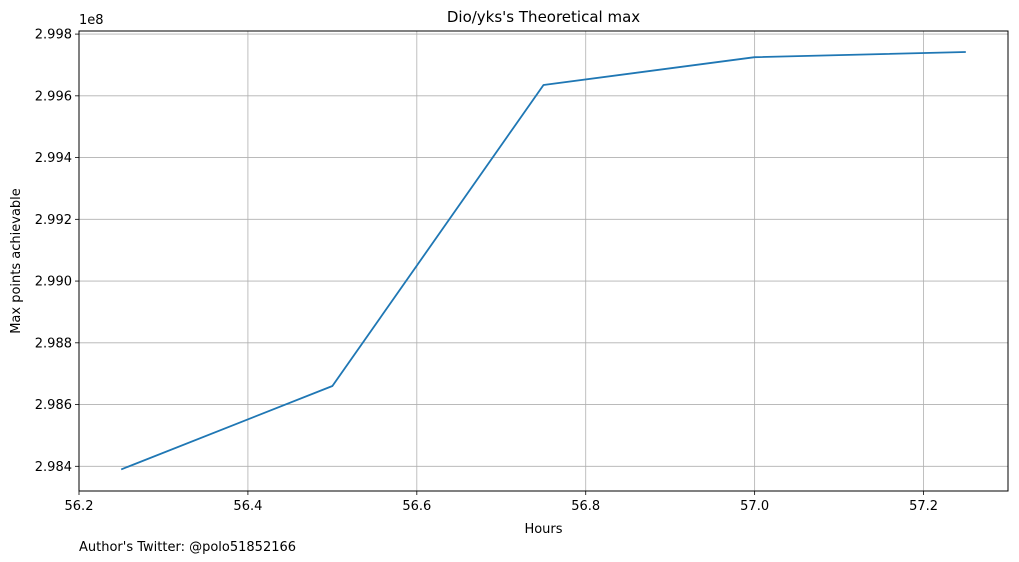  Describe the element at coordinates (923, 506) in the screenshot. I see `x-tick-label: 57.2` at that location.